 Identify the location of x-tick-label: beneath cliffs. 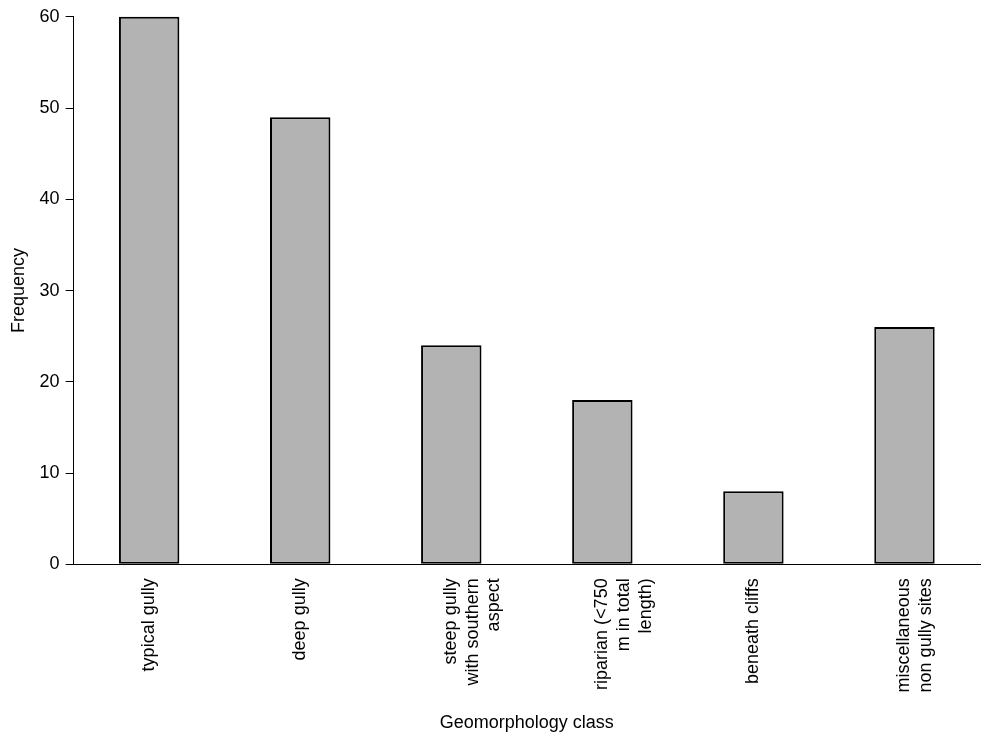
(752, 631).